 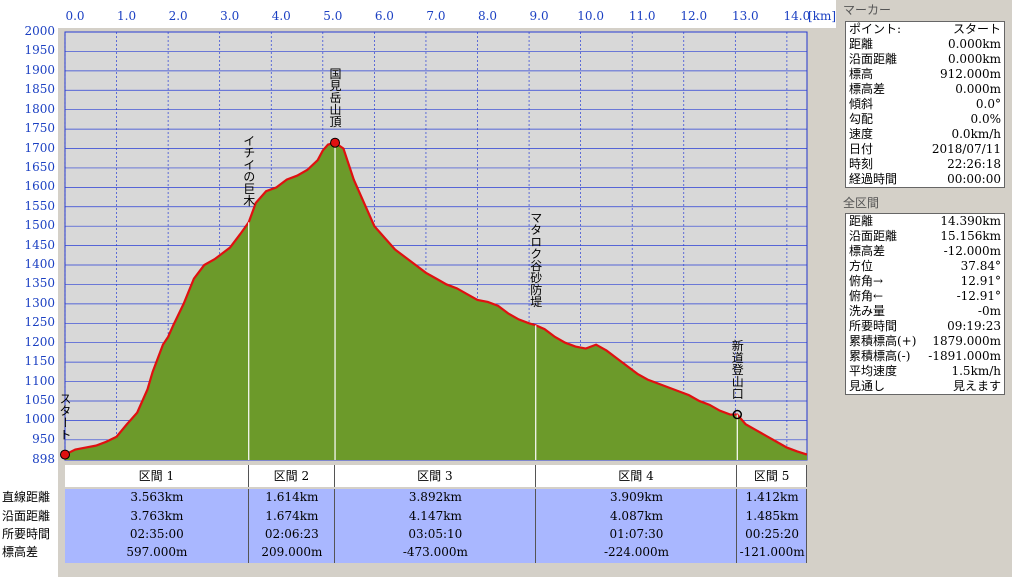 I want to click on section-value: 3.763km, so click(x=157, y=516).